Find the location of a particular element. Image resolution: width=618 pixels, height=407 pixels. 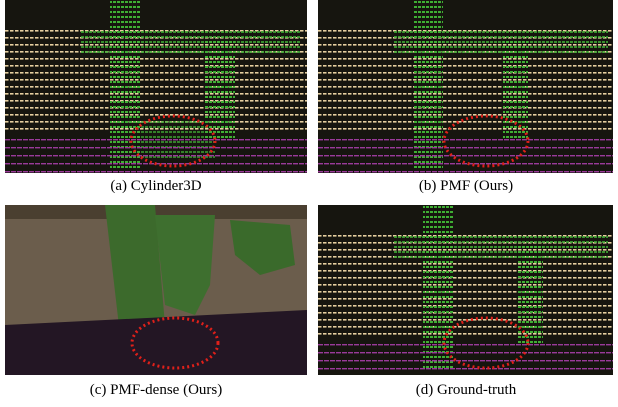

caption: (b) PMF (Ours) is located at coordinates (466, 186).